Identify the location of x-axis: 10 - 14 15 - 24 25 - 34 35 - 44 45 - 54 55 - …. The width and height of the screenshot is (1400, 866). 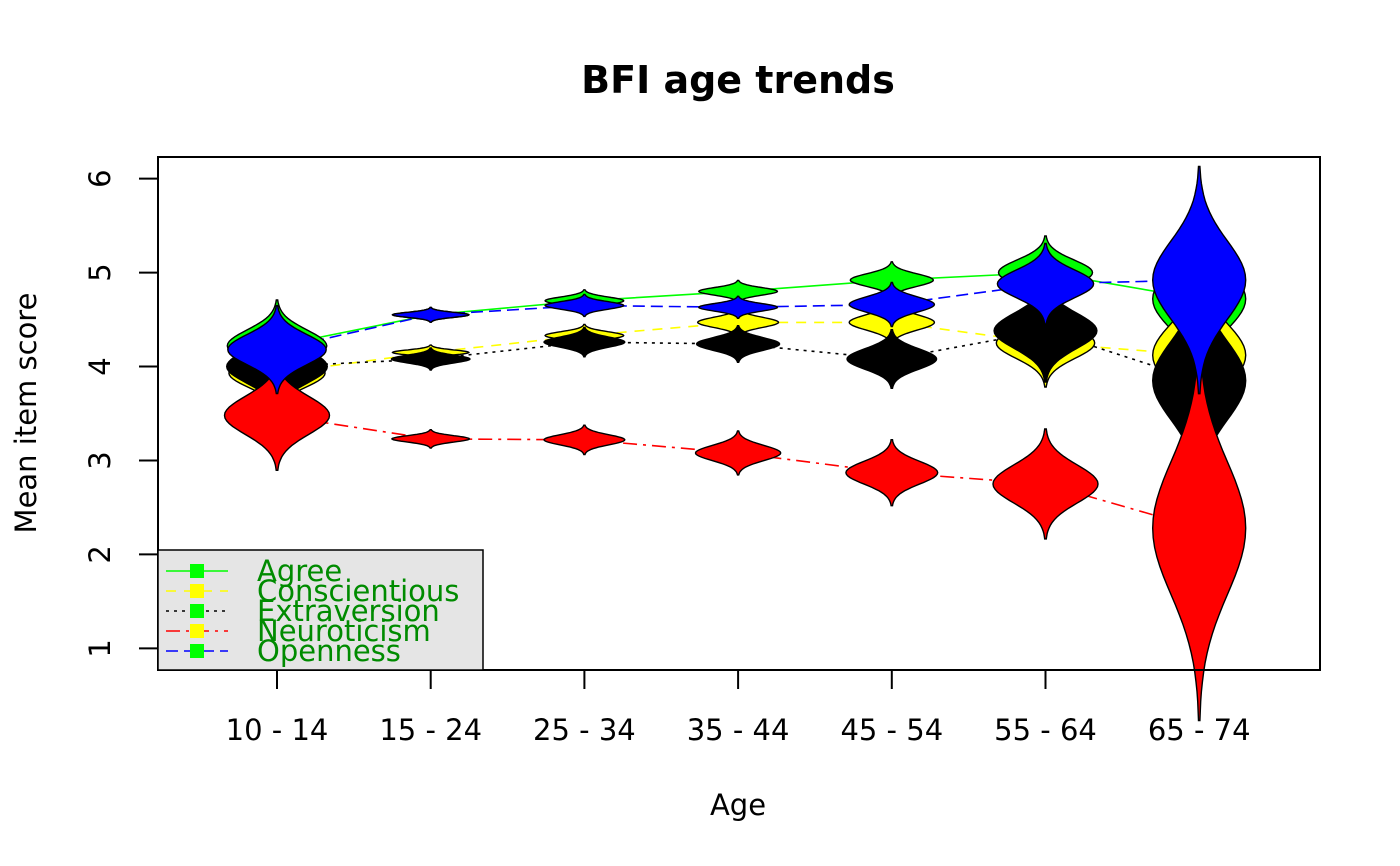
(738, 708).